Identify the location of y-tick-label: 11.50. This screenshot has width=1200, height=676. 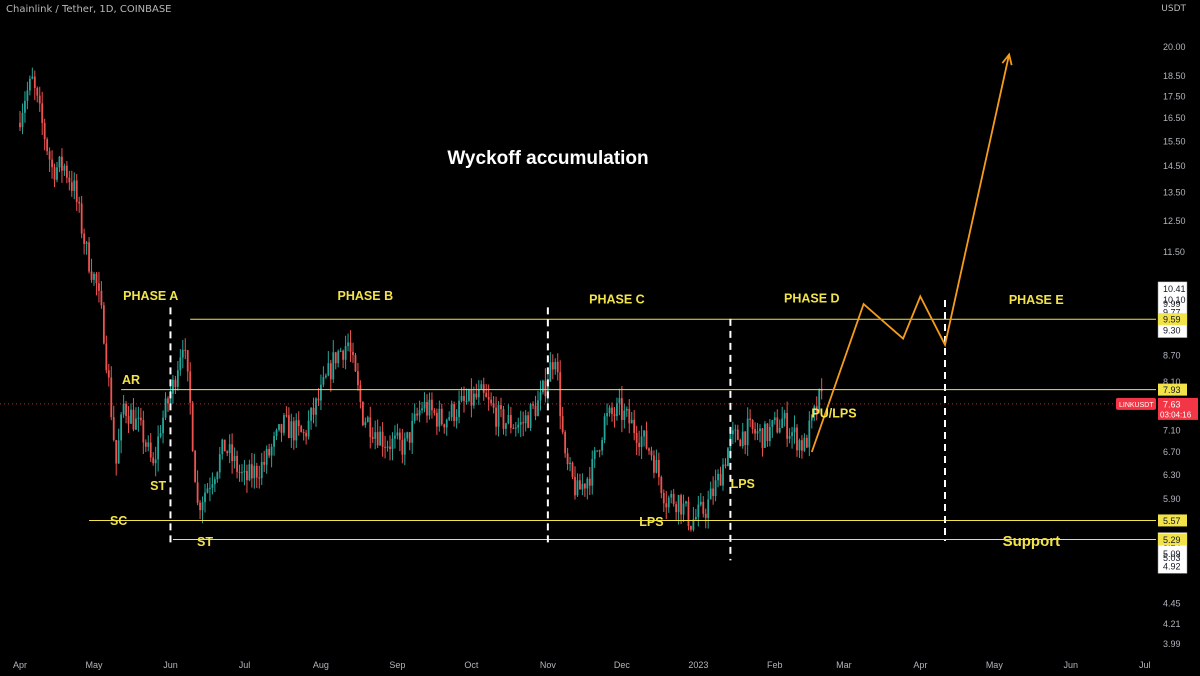
(1174, 252).